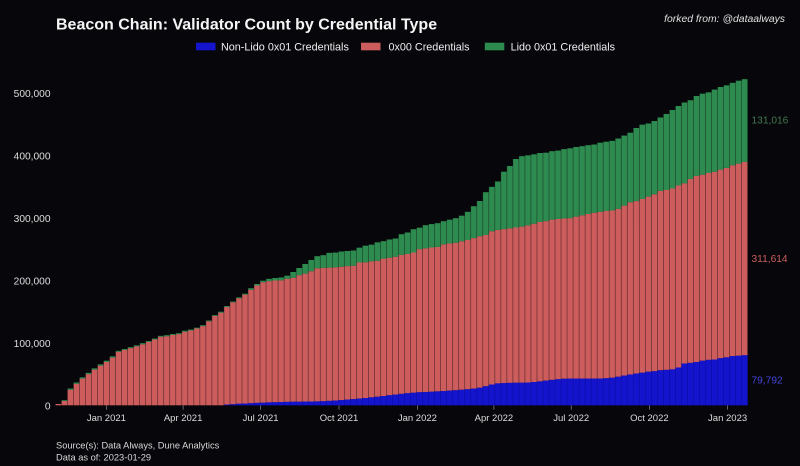 The width and height of the screenshot is (800, 466). I want to click on svg-text: 300,000, so click(32, 219).